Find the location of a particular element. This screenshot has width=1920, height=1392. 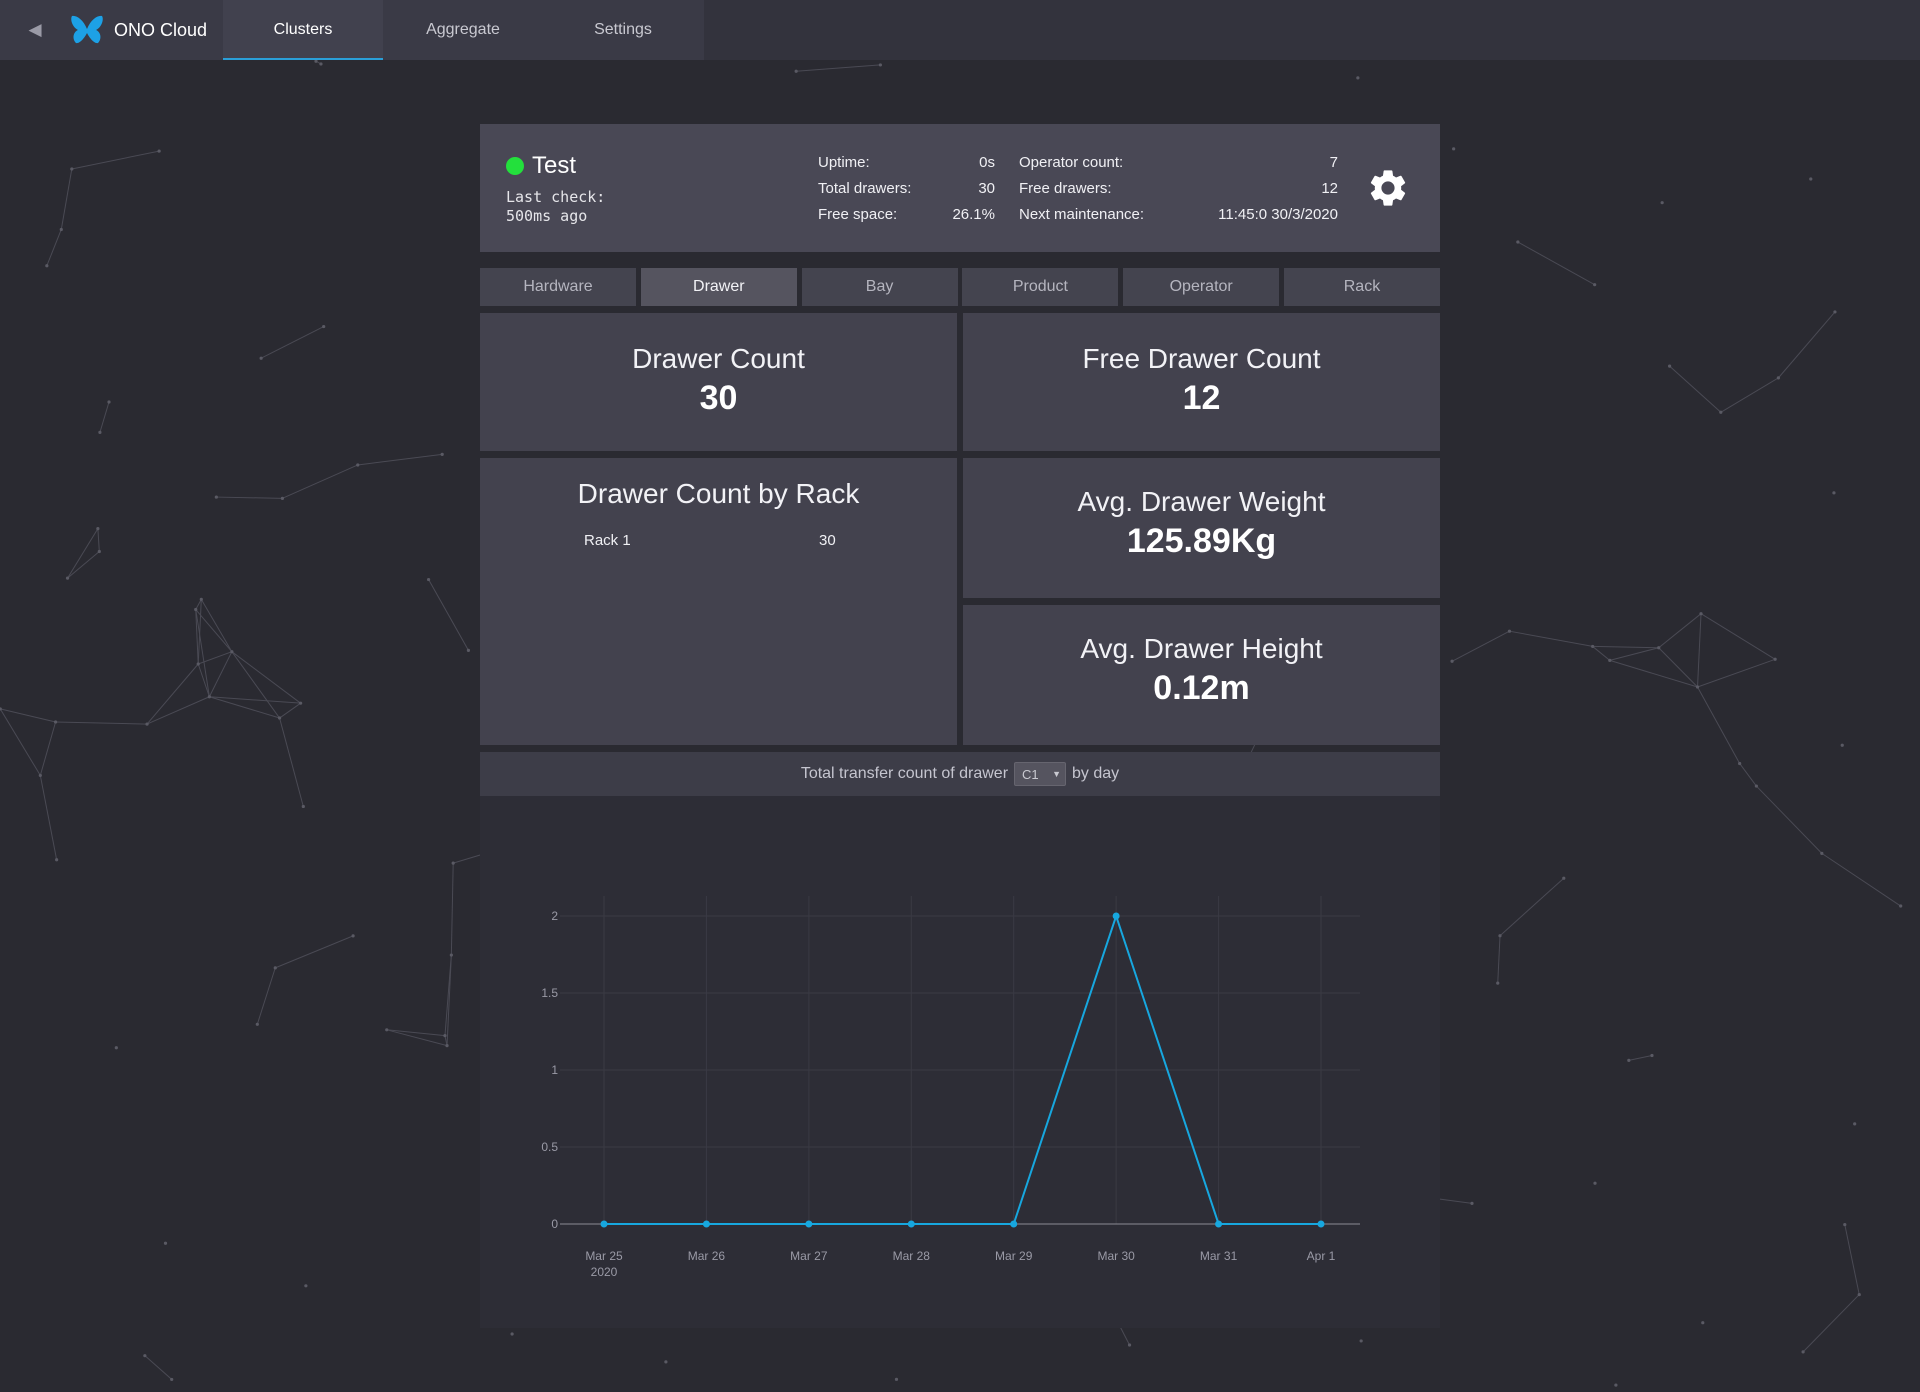

y-tick-label: 1.5 is located at coordinates (549, 993).